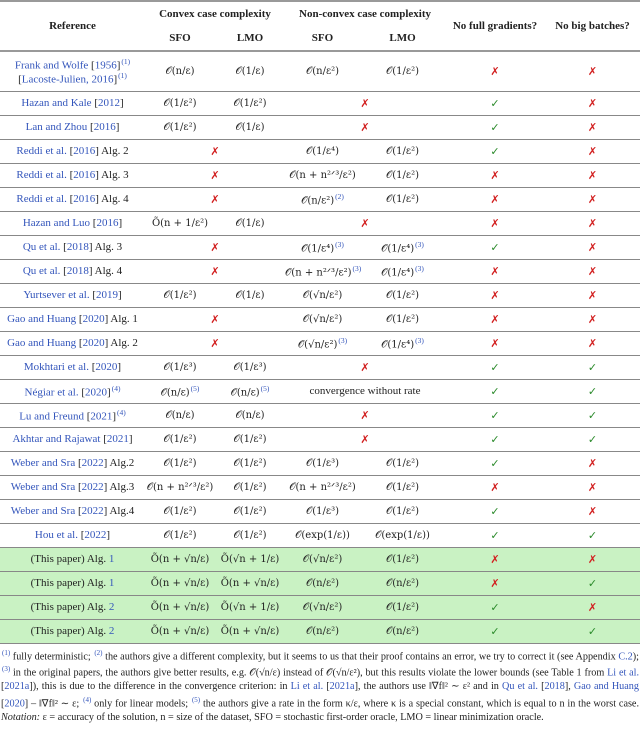  I want to click on footnote-link: C.2, so click(625, 656).